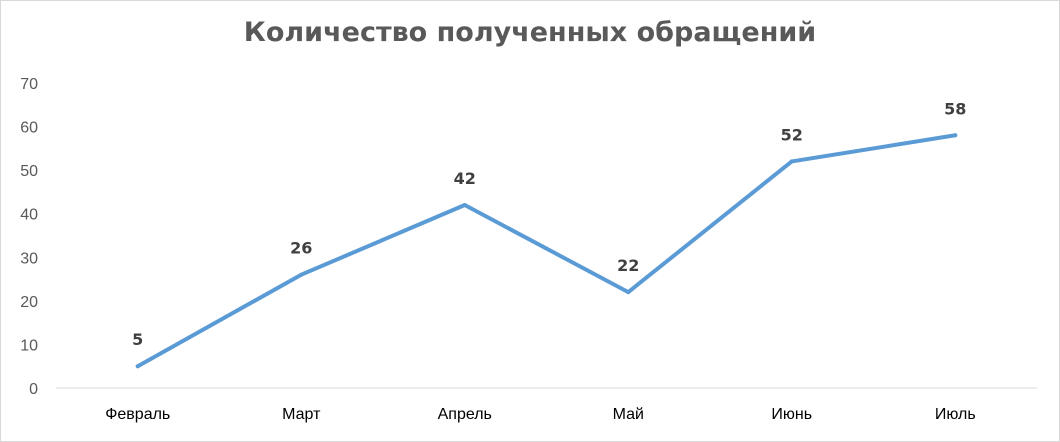 Image resolution: width=1060 pixels, height=442 pixels. Describe the element at coordinates (29, 128) in the screenshot. I see `y-tick-label: 60` at that location.